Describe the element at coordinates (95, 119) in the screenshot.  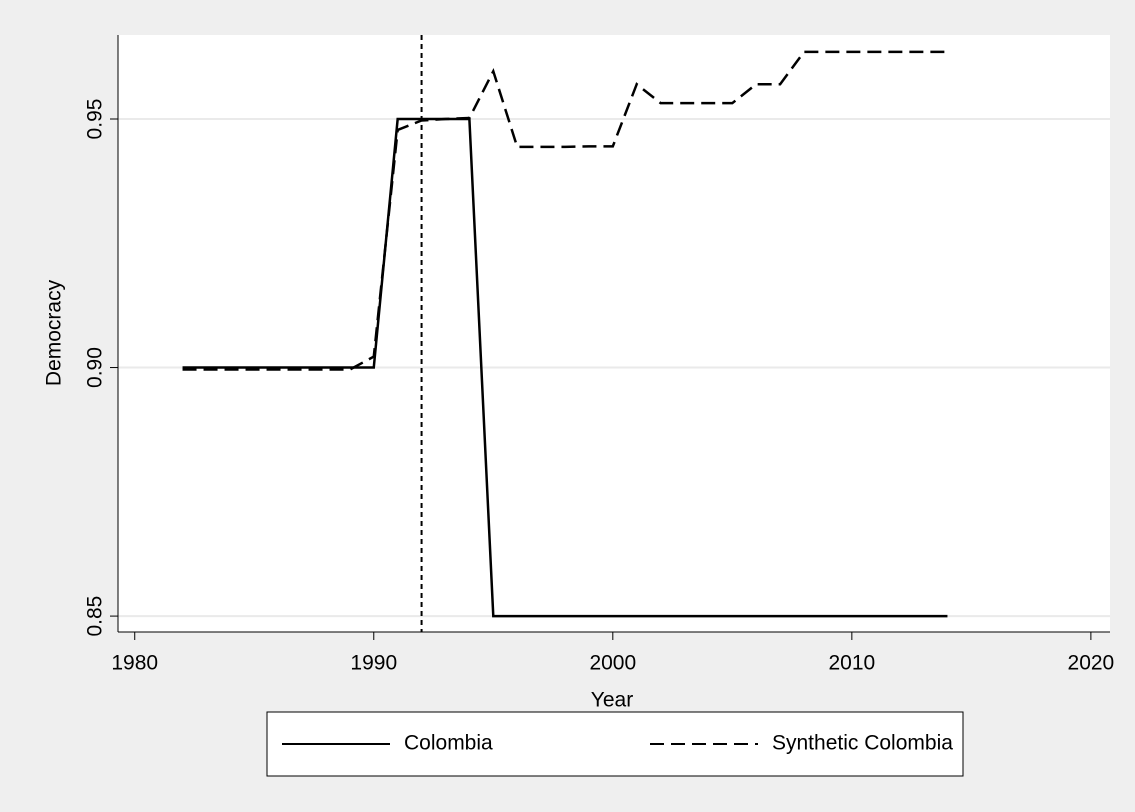
I see `y-tick-label: 0.95` at that location.